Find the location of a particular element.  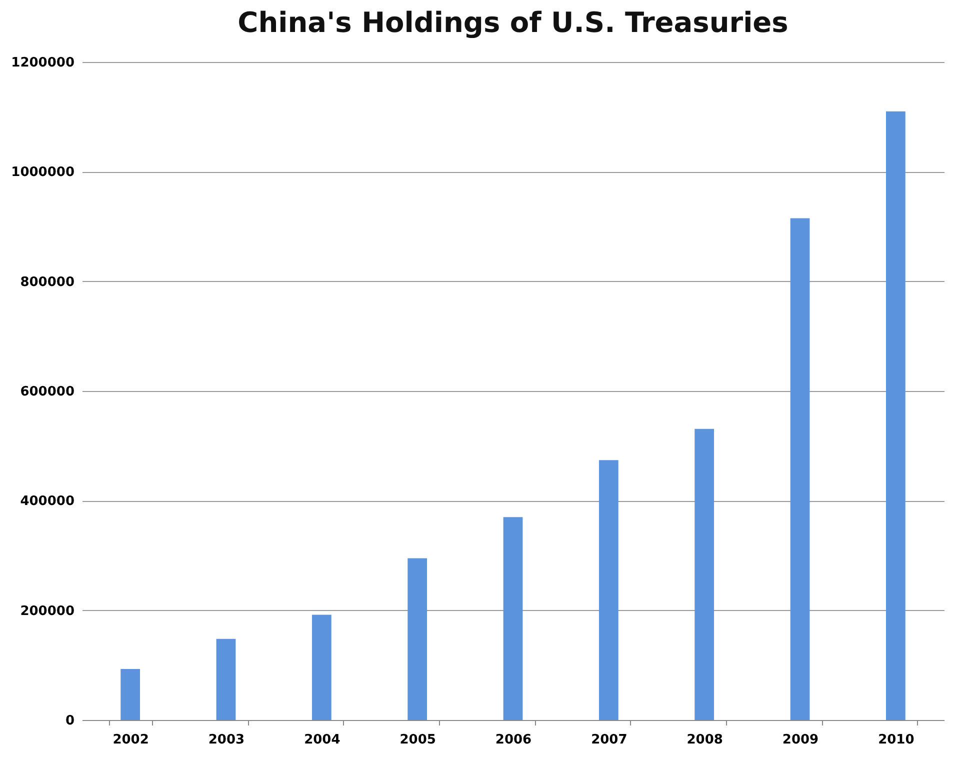

y-tick-label: 200000 is located at coordinates (47, 611).